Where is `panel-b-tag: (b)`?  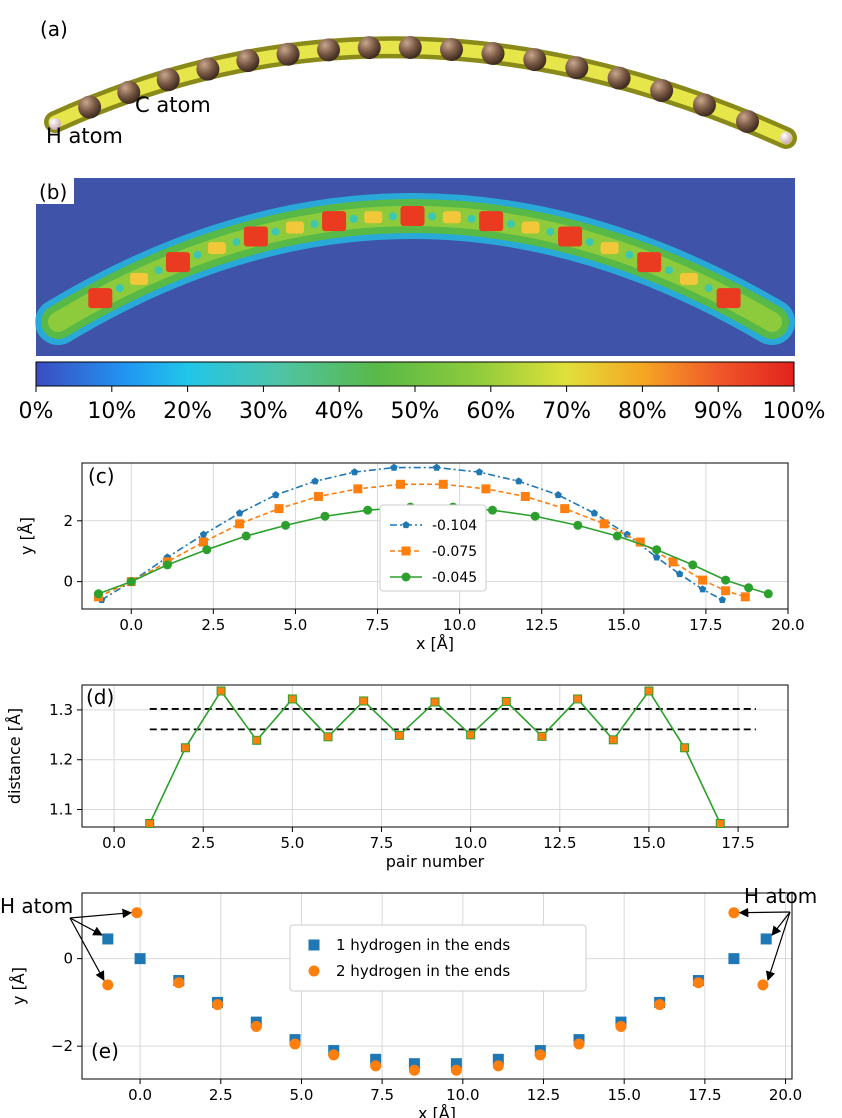 panel-b-tag: (b) is located at coordinates (53, 192).